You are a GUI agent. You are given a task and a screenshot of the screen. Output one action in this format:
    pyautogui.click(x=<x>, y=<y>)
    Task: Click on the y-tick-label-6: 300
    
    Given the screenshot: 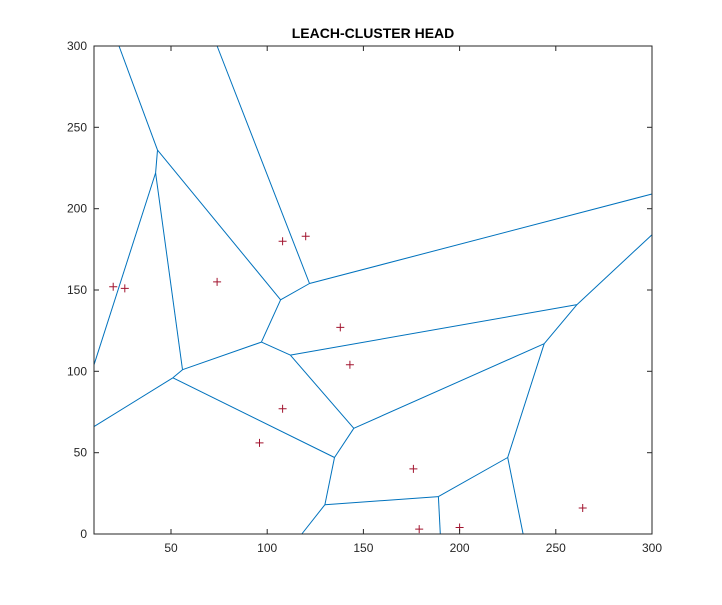 What is the action you would take?
    pyautogui.click(x=77, y=46)
    